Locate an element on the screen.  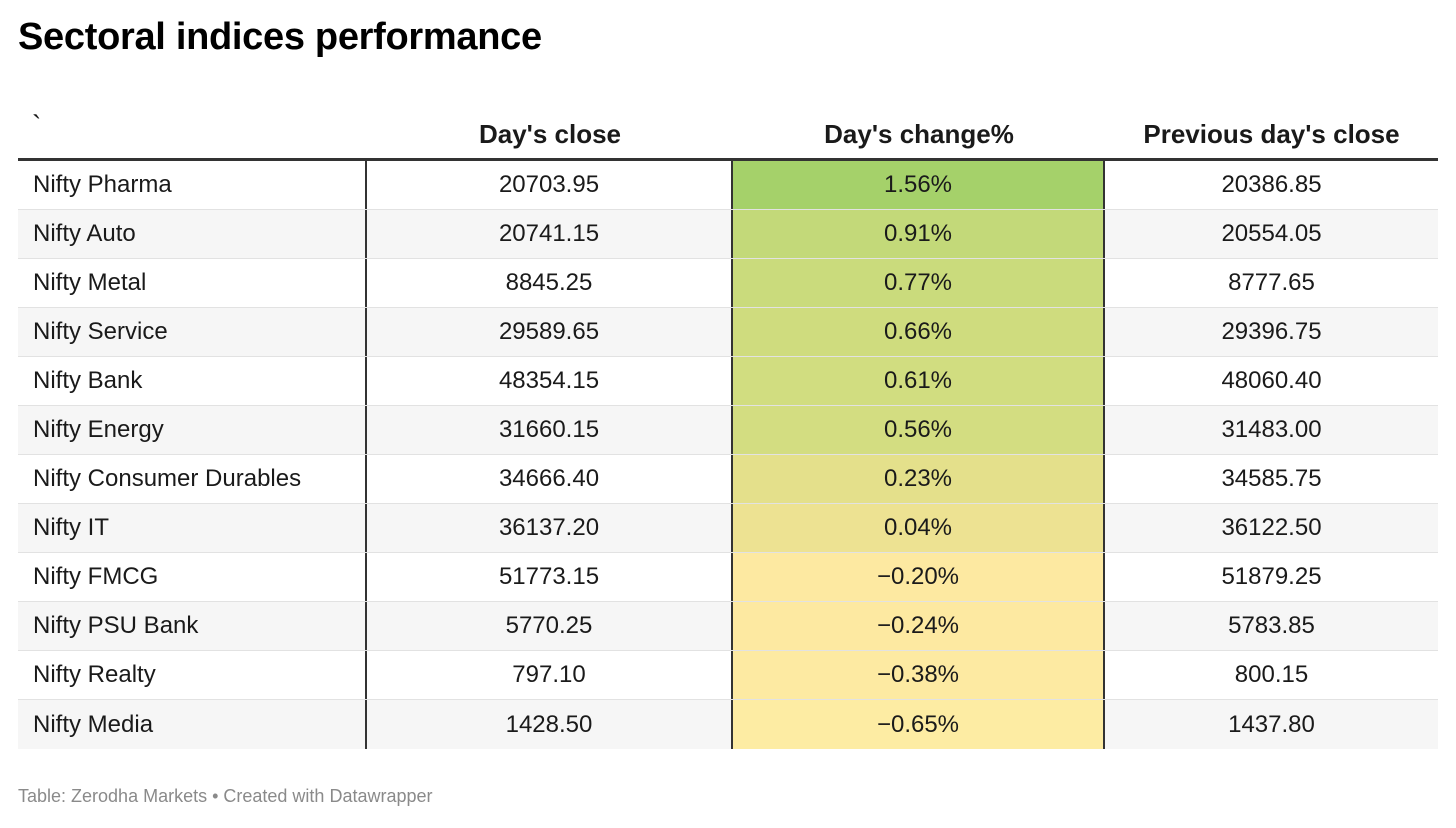
cell-previous-close: 31483.00 is located at coordinates (1271, 429).